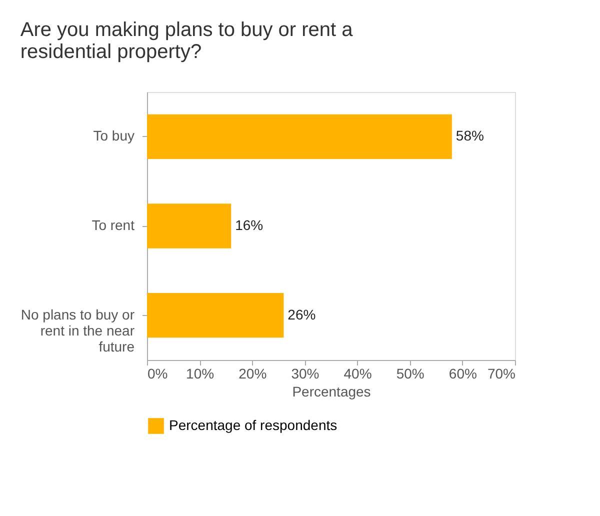 The image size is (600, 516). I want to click on x-tick-label: 20%, so click(252, 374).